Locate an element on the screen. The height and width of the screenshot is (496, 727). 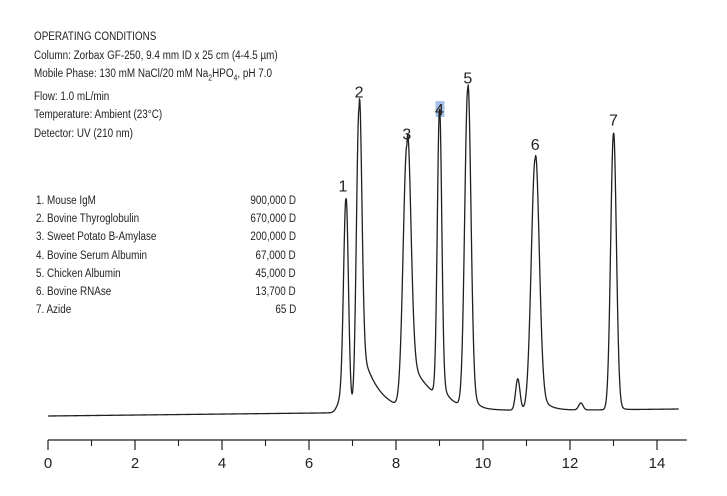
mobile-phase-sub-4: 4 is located at coordinates (235, 78).